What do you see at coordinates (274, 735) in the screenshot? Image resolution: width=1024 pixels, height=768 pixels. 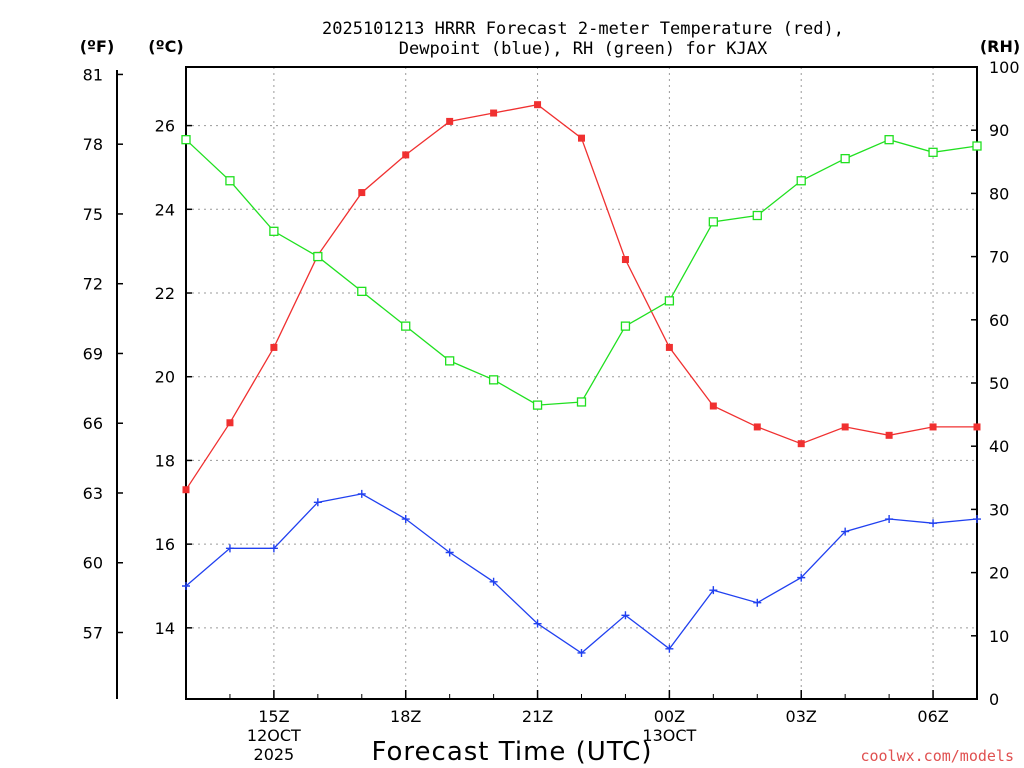 I see `x-tick-label: 12OCT` at bounding box center [274, 735].